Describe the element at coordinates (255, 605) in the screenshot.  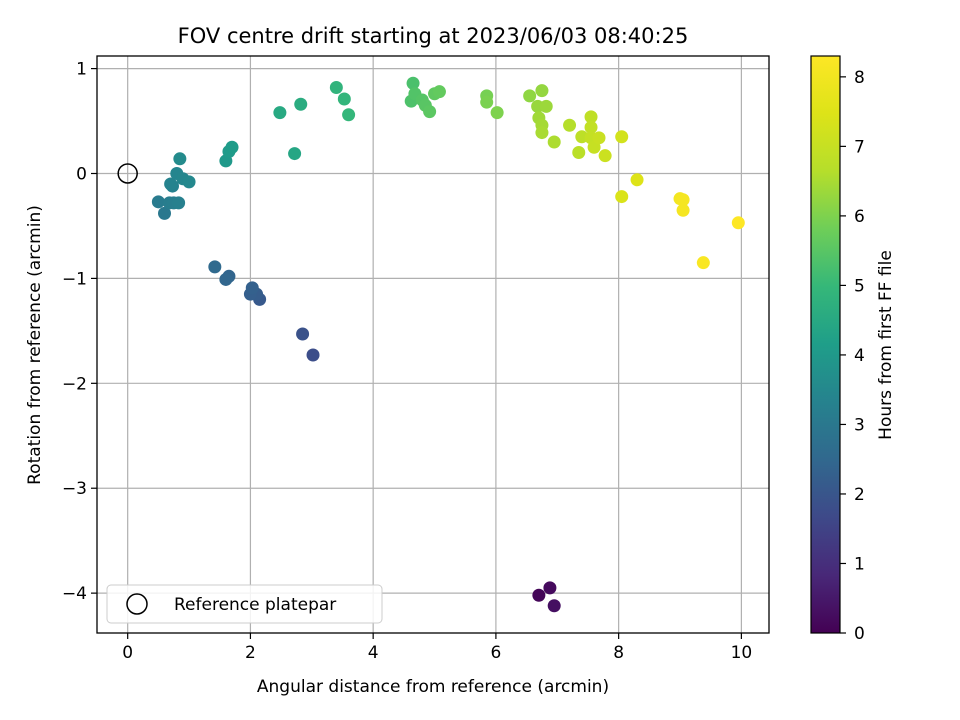
I see `legend-entry-label: Reference platepar` at that location.